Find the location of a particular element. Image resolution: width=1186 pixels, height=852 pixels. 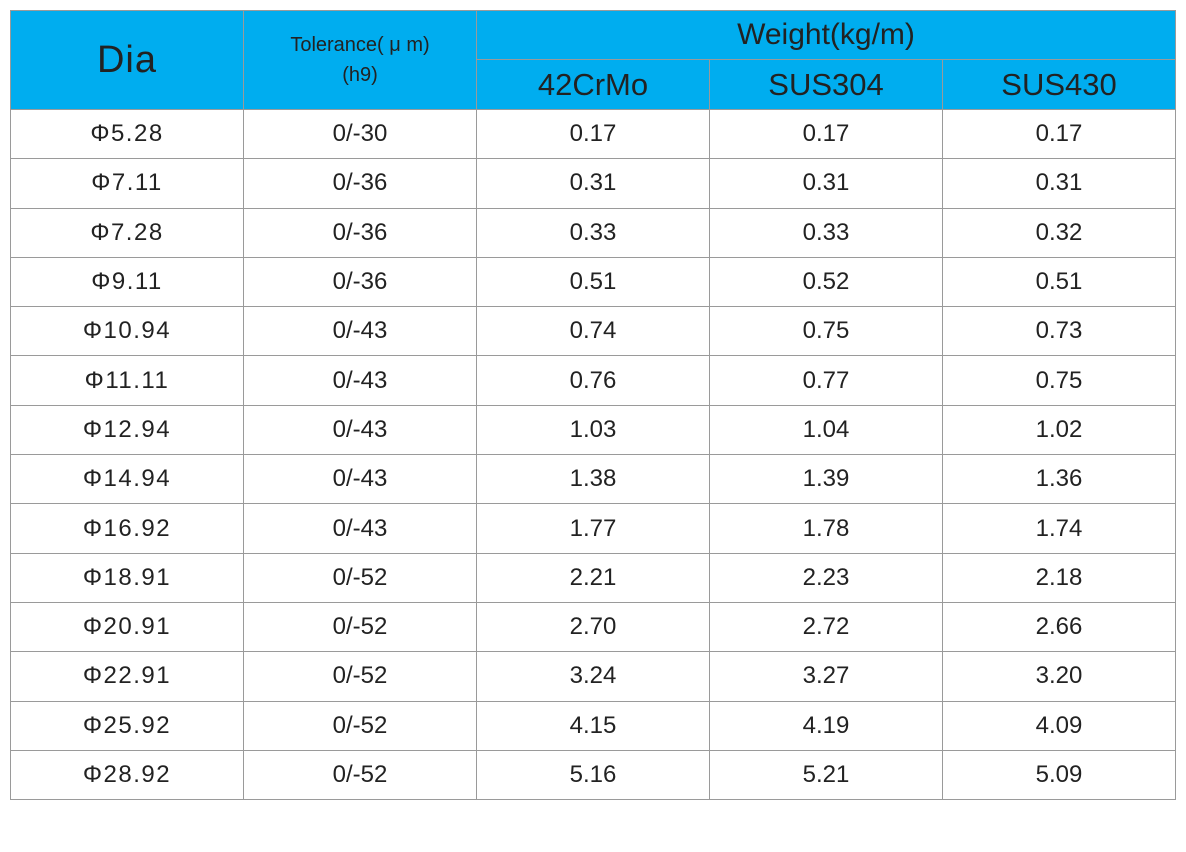

table-row: Φ22.91 0/-52 3.24 3.27 3.20 is located at coordinates (593, 676).